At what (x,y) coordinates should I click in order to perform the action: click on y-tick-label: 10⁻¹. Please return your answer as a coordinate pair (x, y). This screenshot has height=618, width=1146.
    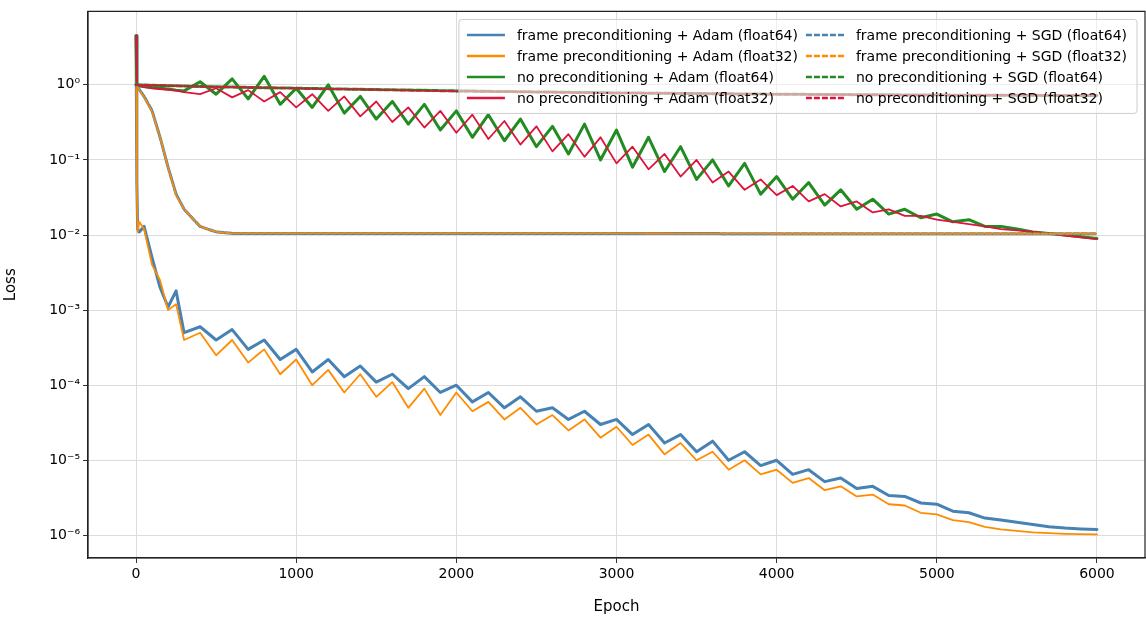
    Looking at the image, I should click on (64, 158).